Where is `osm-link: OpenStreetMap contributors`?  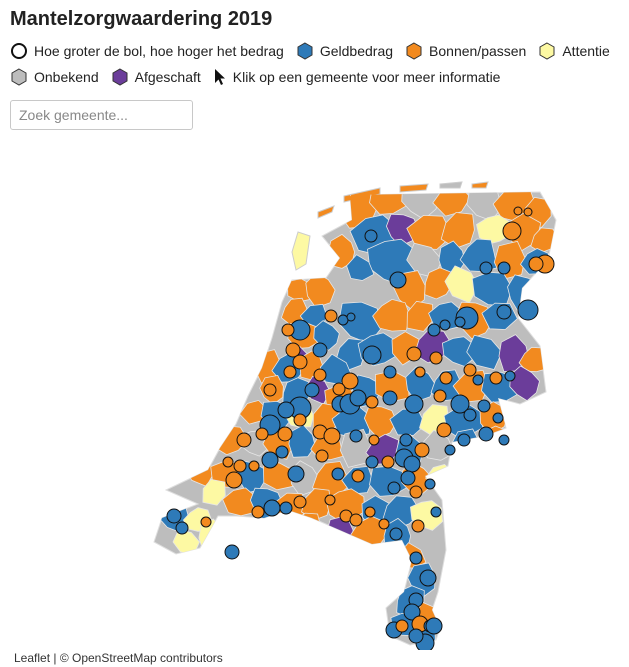 osm-link: OpenStreetMap contributors is located at coordinates (147, 658).